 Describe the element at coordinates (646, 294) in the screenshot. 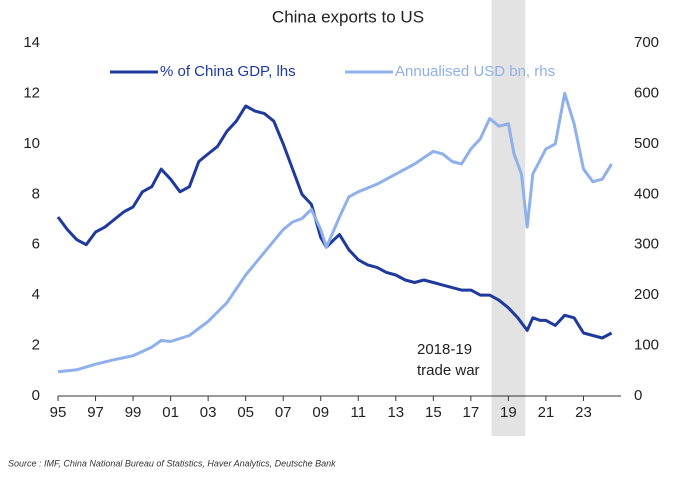

I see `y2-tick-label: 200` at that location.